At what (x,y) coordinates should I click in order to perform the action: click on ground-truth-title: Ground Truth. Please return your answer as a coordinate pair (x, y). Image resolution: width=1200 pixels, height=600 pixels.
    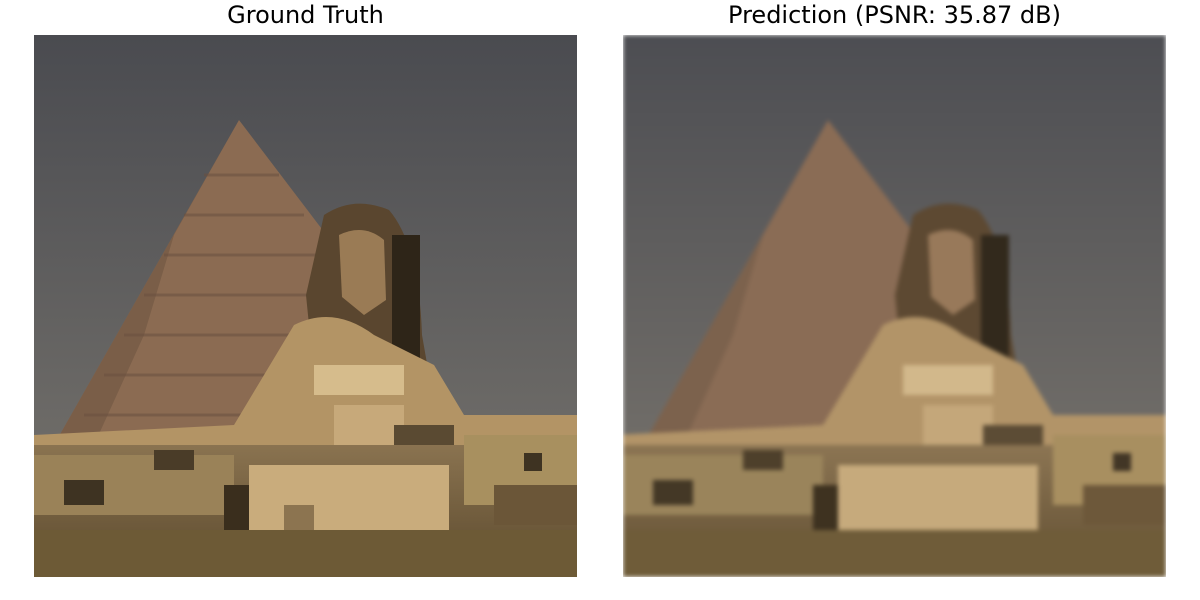
    Looking at the image, I should click on (305, 15).